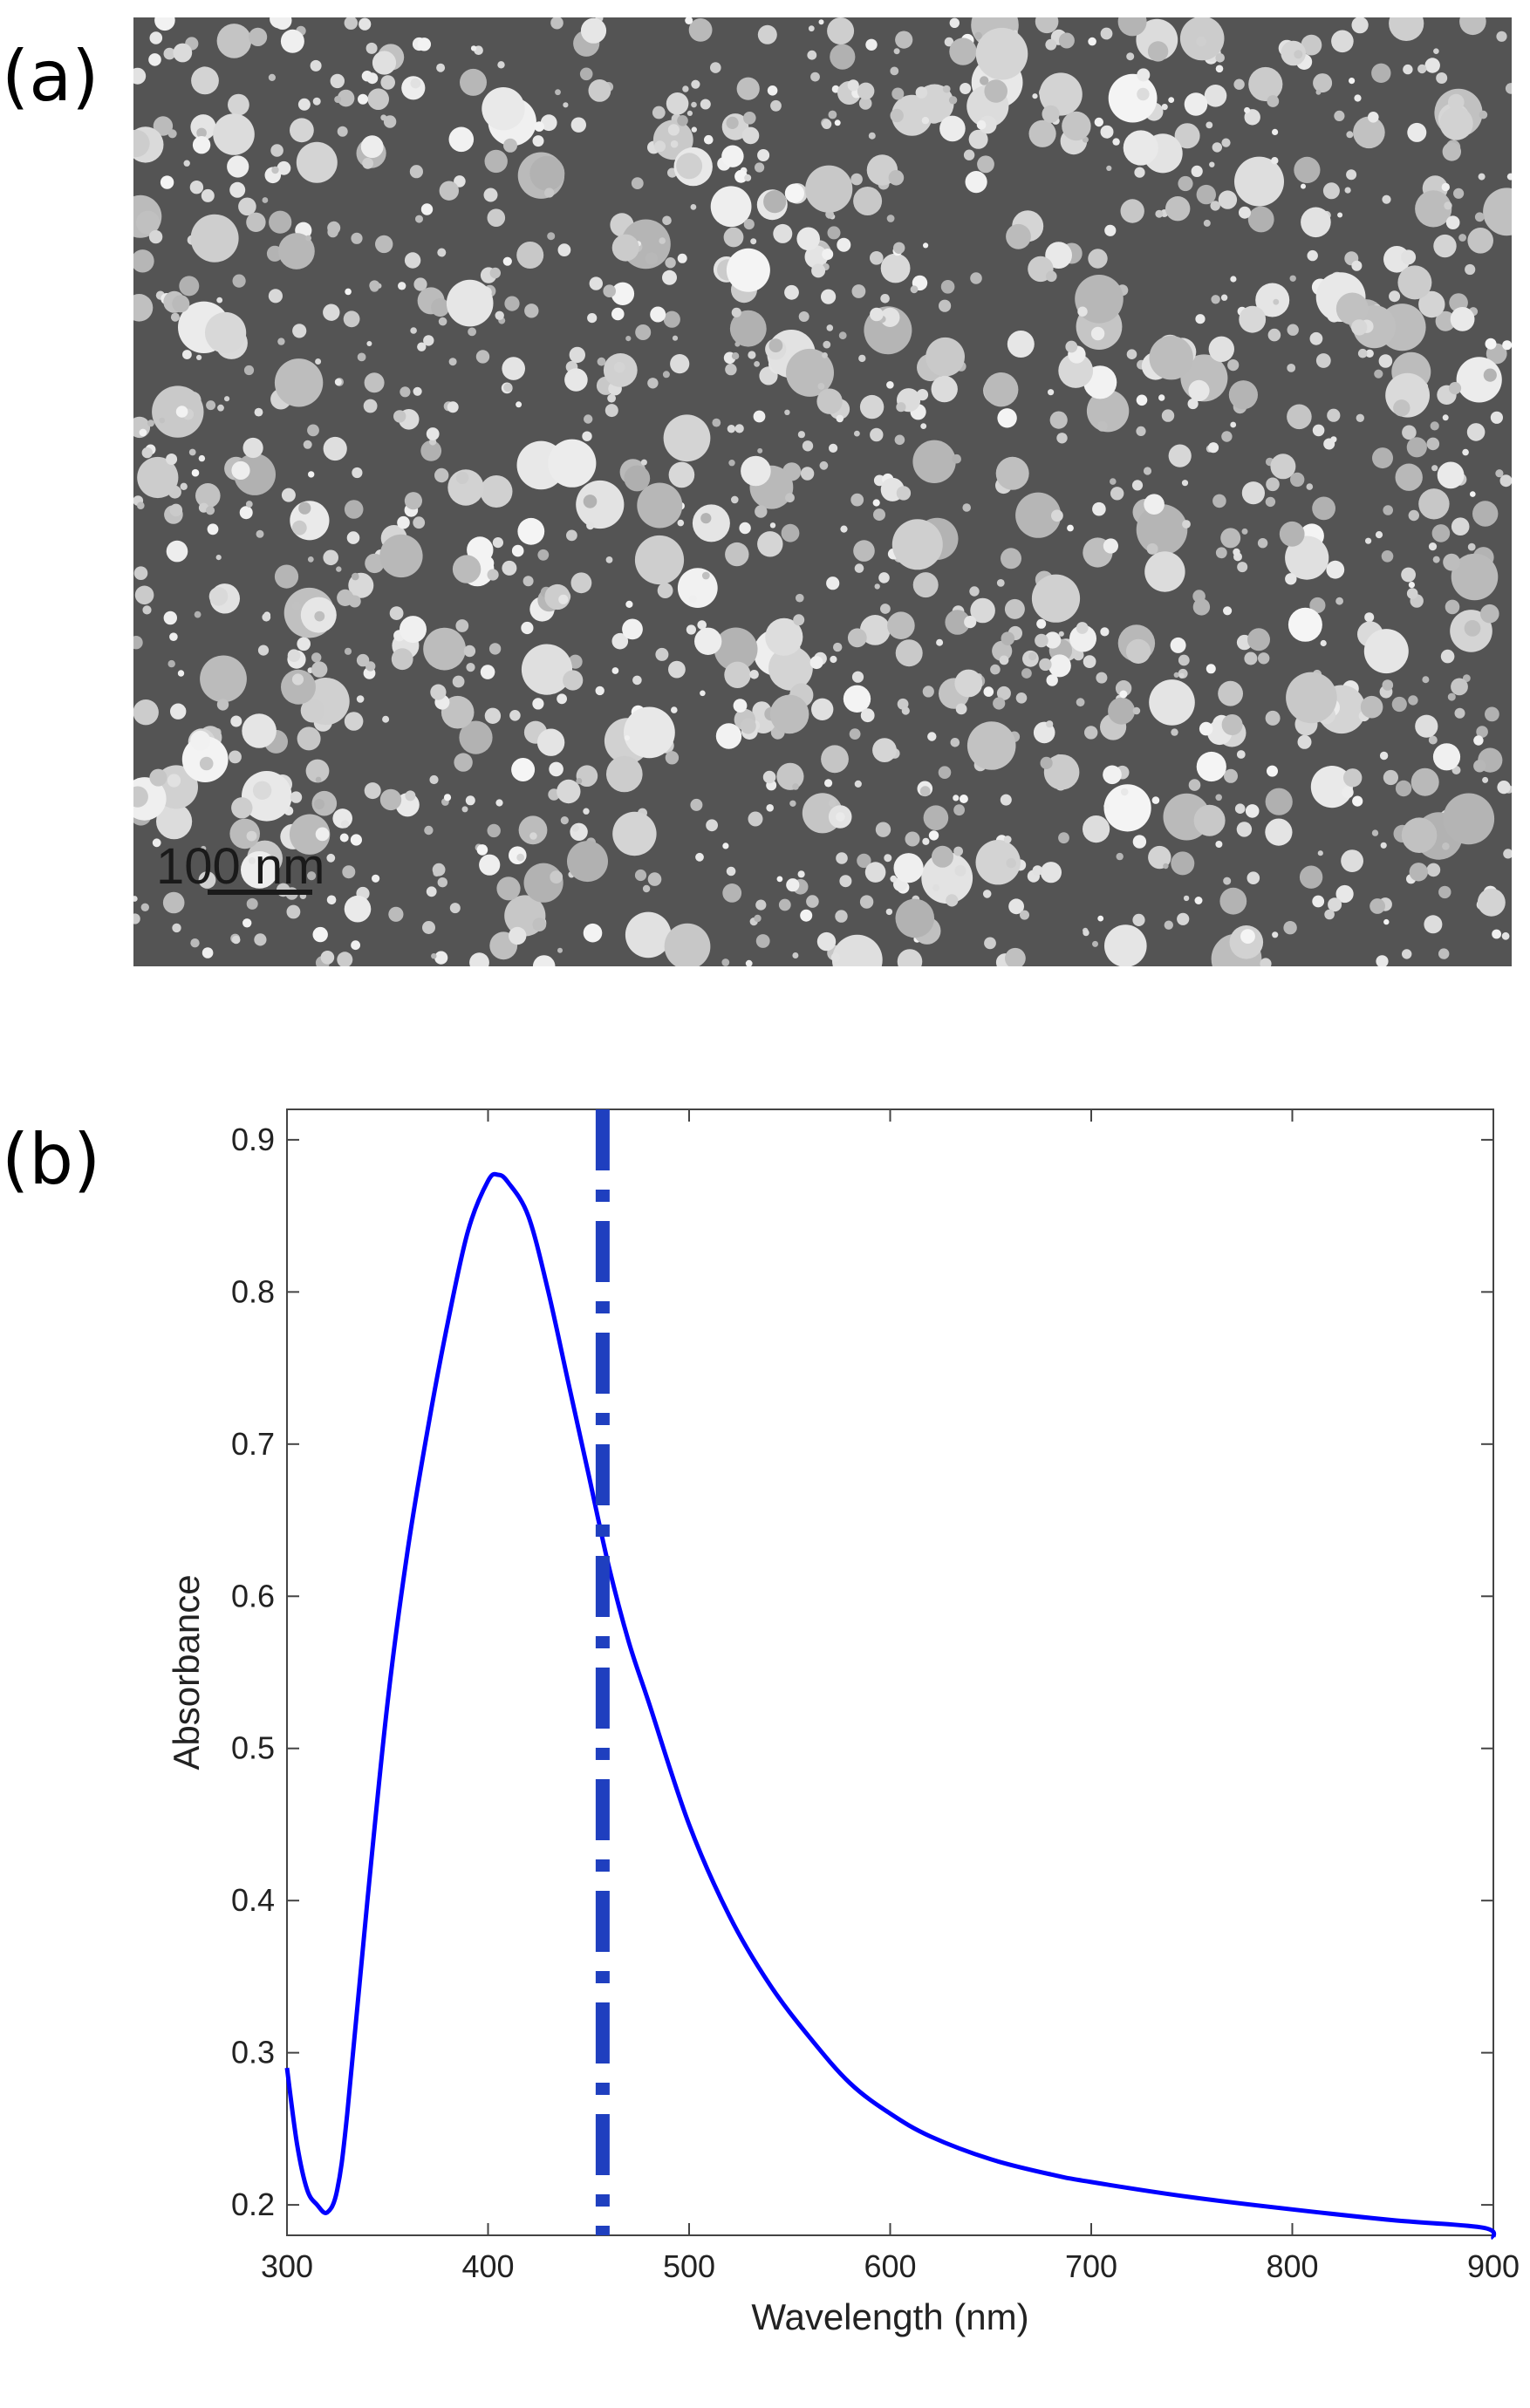  Describe the element at coordinates (488, 2266) in the screenshot. I see `x-tick-label: 400` at that location.